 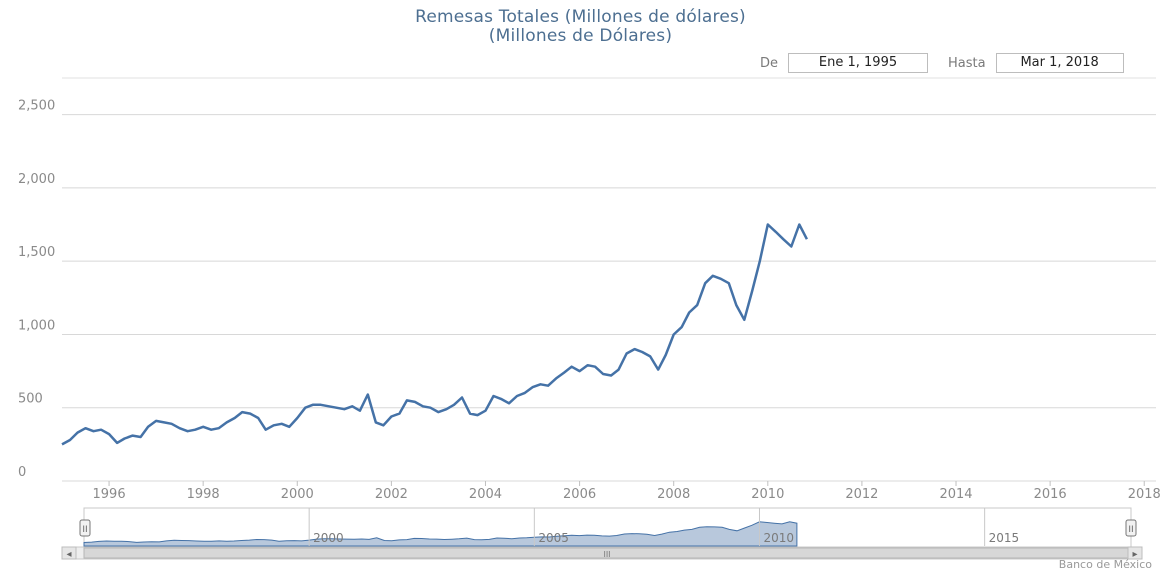 I want to click on scroll-right-button, so click(x=1135, y=553).